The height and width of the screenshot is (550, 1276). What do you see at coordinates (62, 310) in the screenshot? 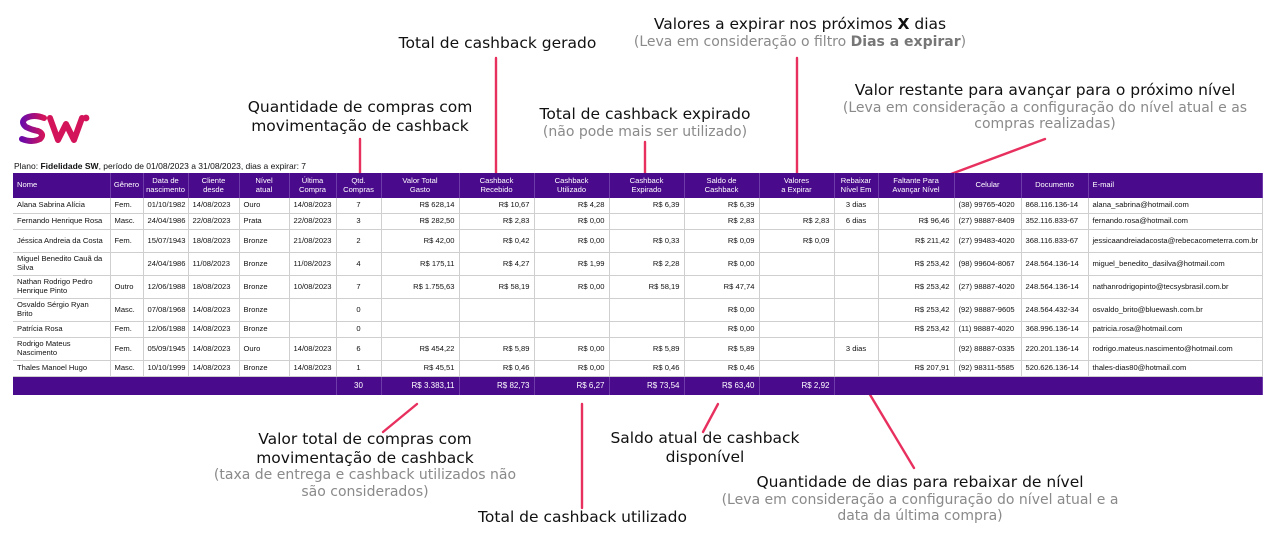
I see `table-cell: Osvaldo Sérgio Ryan Brito` at bounding box center [62, 310].